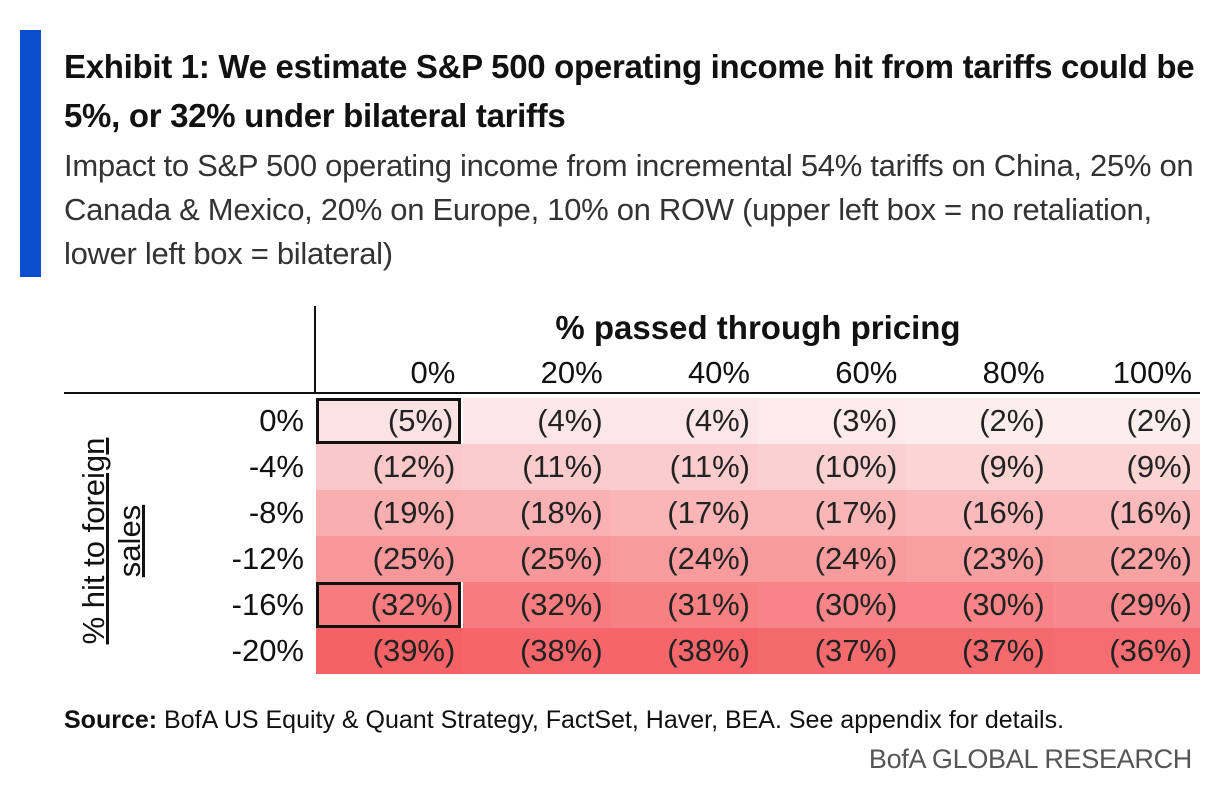 This screenshot has height=790, width=1218. What do you see at coordinates (390, 651) in the screenshot?
I see `heatmap-cell: (39%)` at bounding box center [390, 651].